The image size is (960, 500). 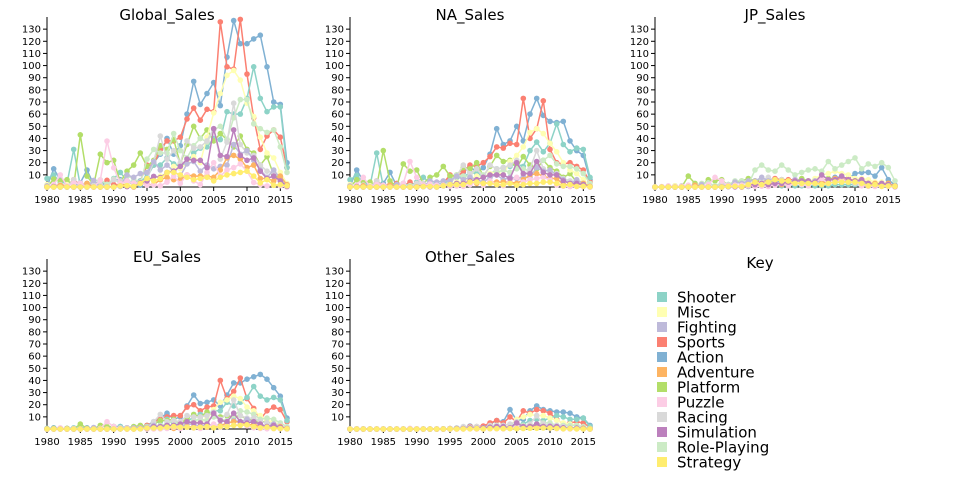 I want to click on y-tick-label: 50, so click(x=337, y=369).